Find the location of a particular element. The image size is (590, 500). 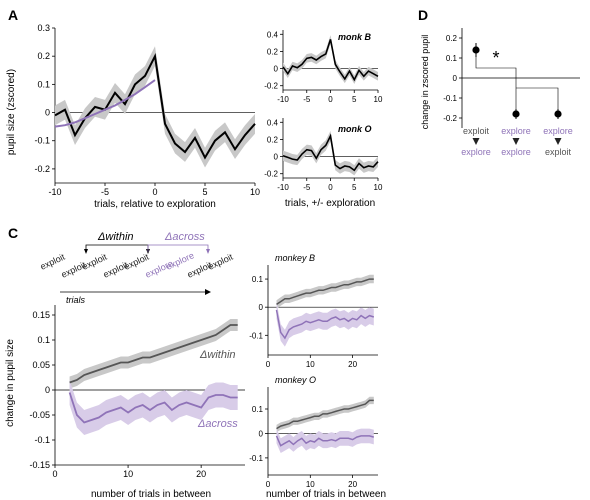

c-main-xtick-label: 20 is located at coordinates (201, 474).